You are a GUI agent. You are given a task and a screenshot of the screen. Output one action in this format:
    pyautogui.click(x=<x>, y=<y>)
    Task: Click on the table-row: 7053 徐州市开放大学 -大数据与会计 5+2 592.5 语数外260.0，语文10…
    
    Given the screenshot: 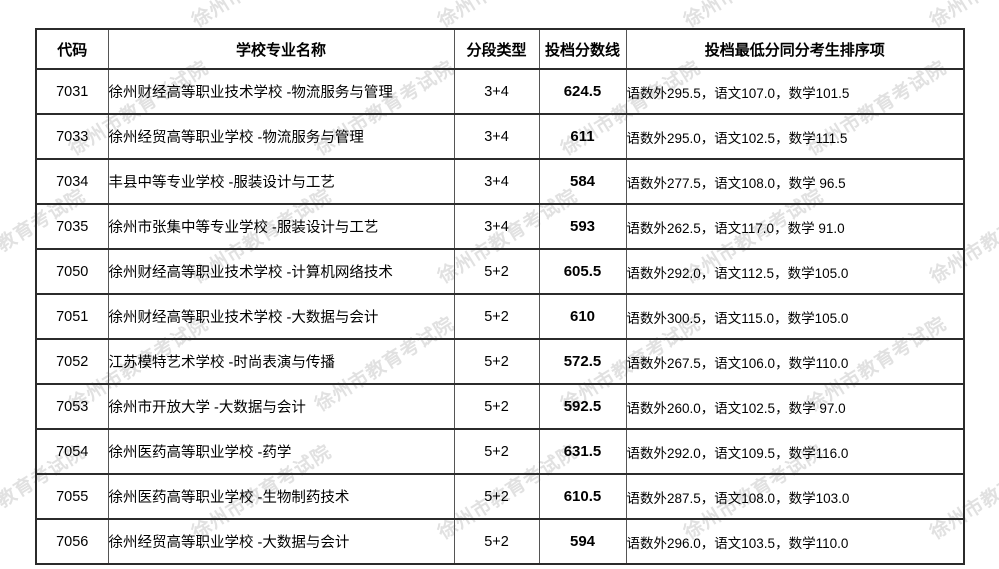 What is the action you would take?
    pyautogui.click(x=500, y=406)
    